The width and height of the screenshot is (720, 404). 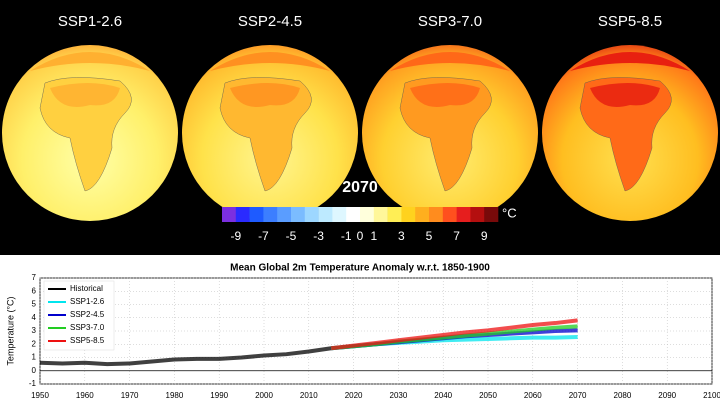 I want to click on y-tick-label: 6, so click(x=34, y=290).